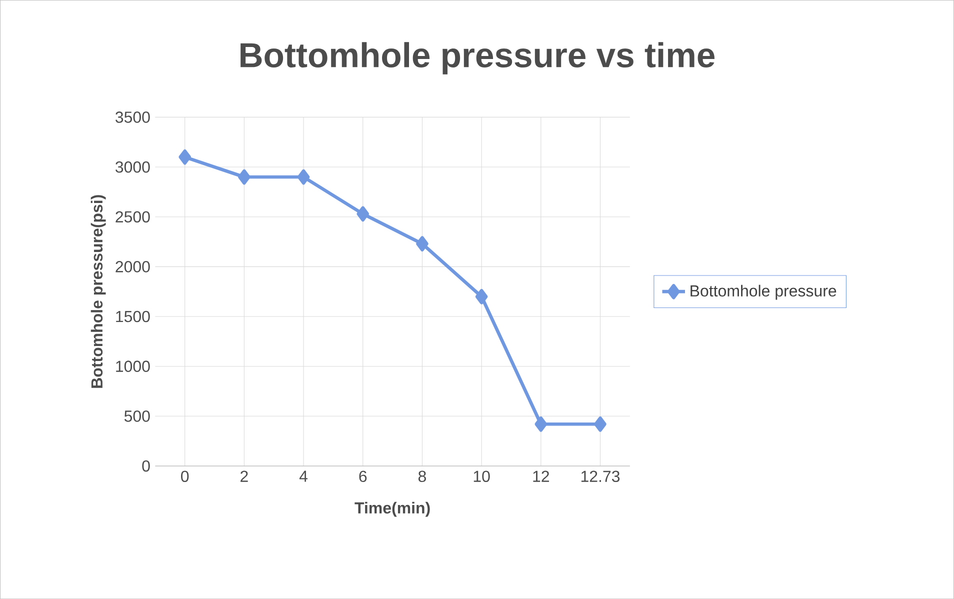 Image resolution: width=954 pixels, height=599 pixels. Describe the element at coordinates (133, 117) in the screenshot. I see `y-tick-label: 3500` at that location.